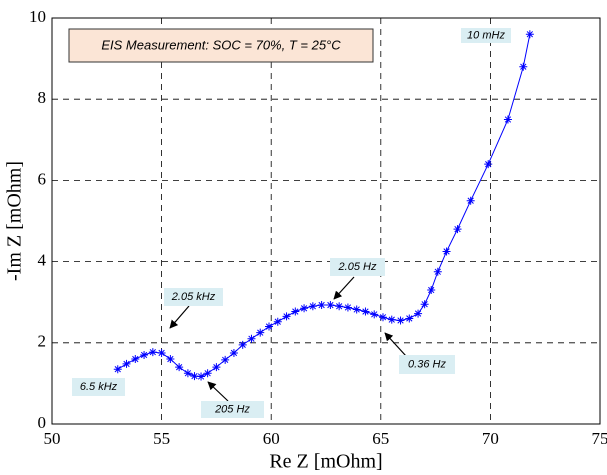 The image size is (607, 475). Describe the element at coordinates (271, 438) in the screenshot. I see `x-tick-label: 60` at that location.